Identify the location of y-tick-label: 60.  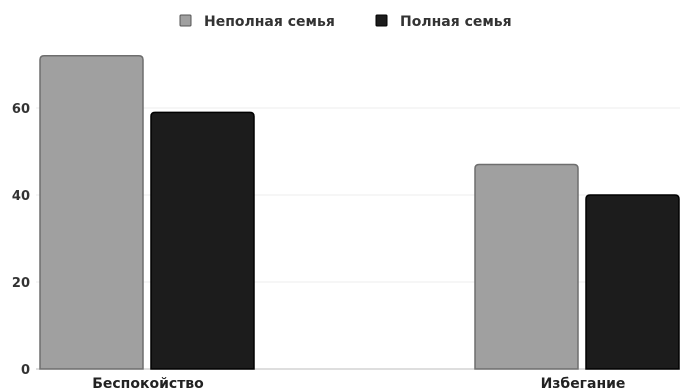
(21, 109).